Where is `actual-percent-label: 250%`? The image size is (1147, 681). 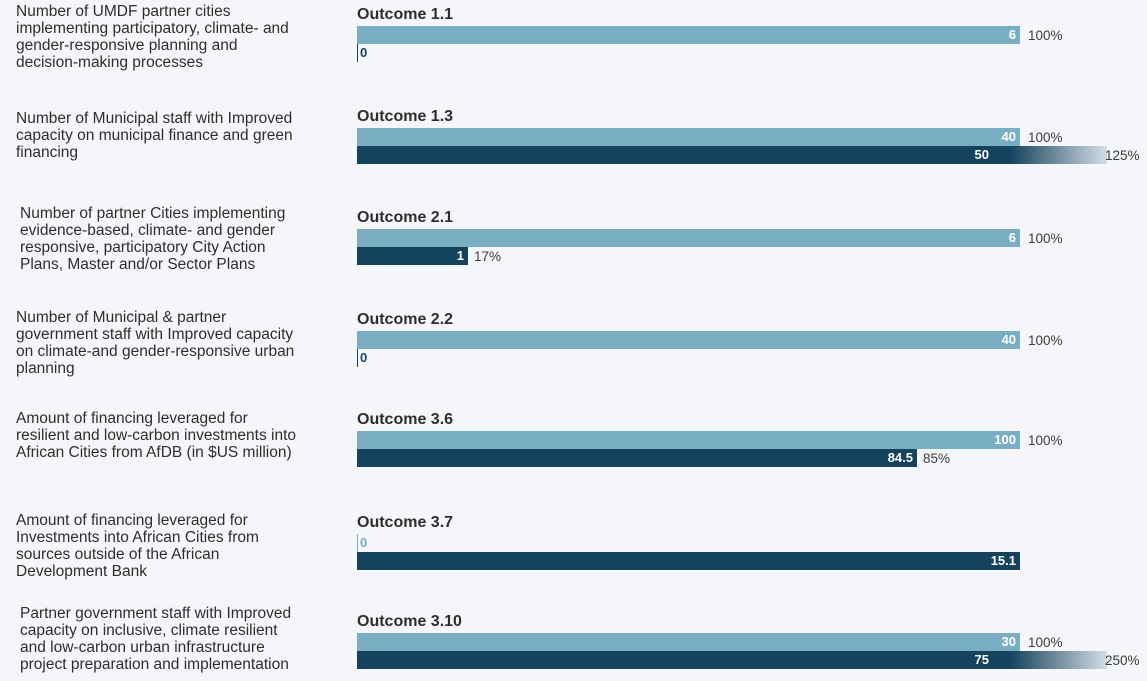 actual-percent-label: 250% is located at coordinates (1122, 660).